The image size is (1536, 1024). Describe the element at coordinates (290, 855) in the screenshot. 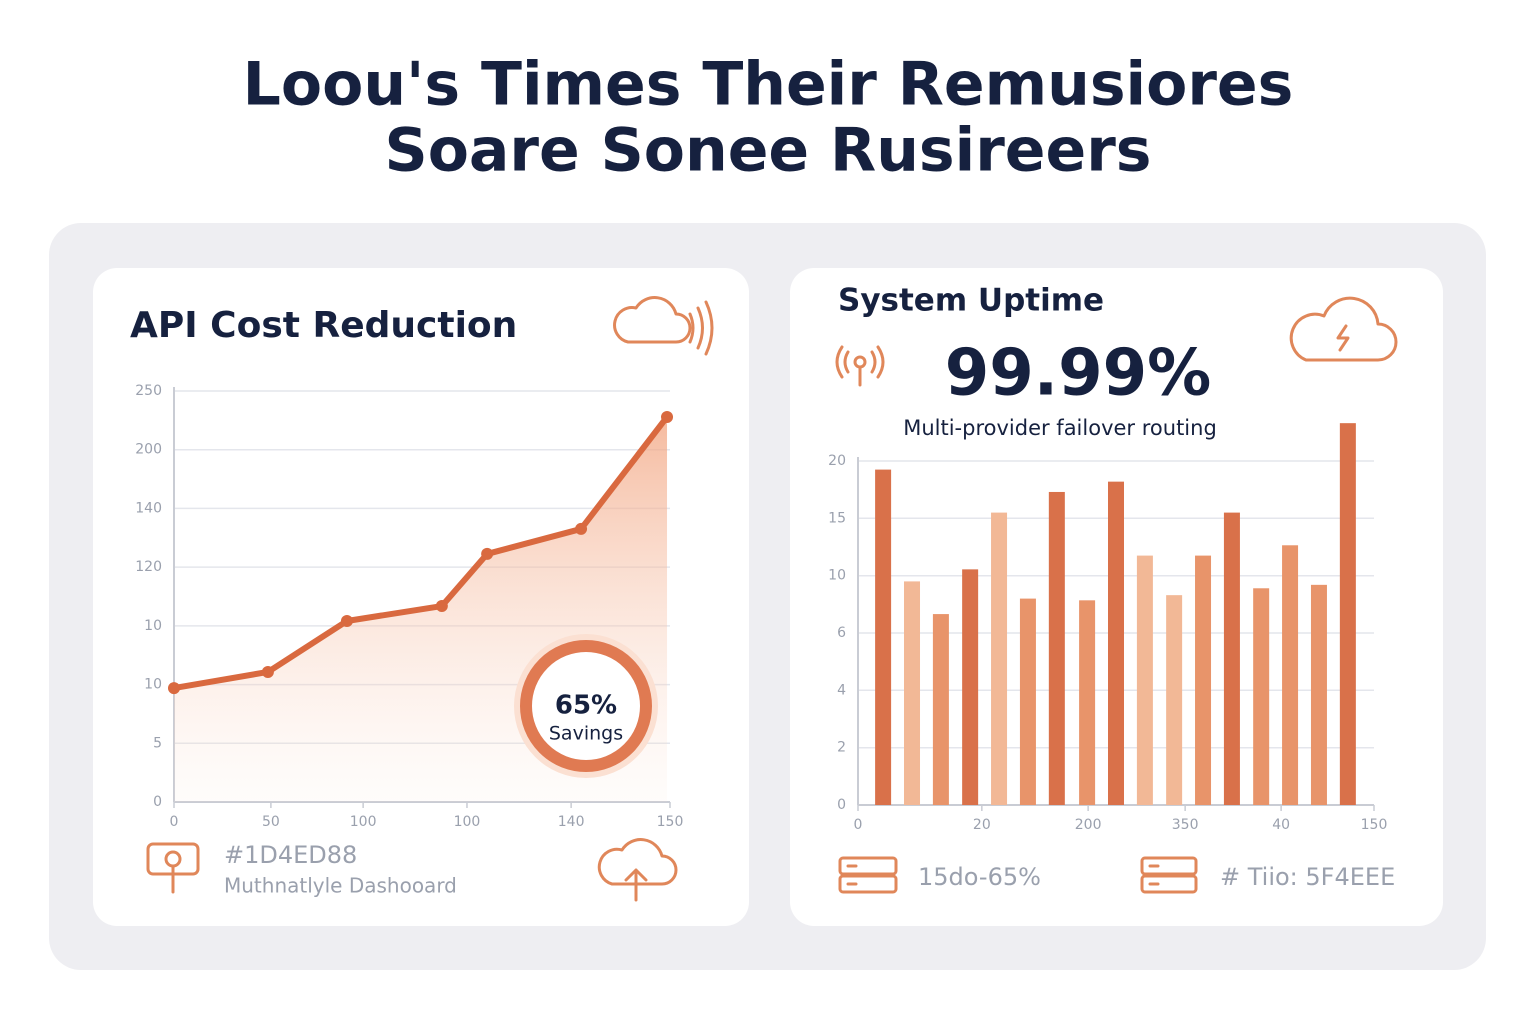

I see `footer-text: #1D4ED88` at that location.